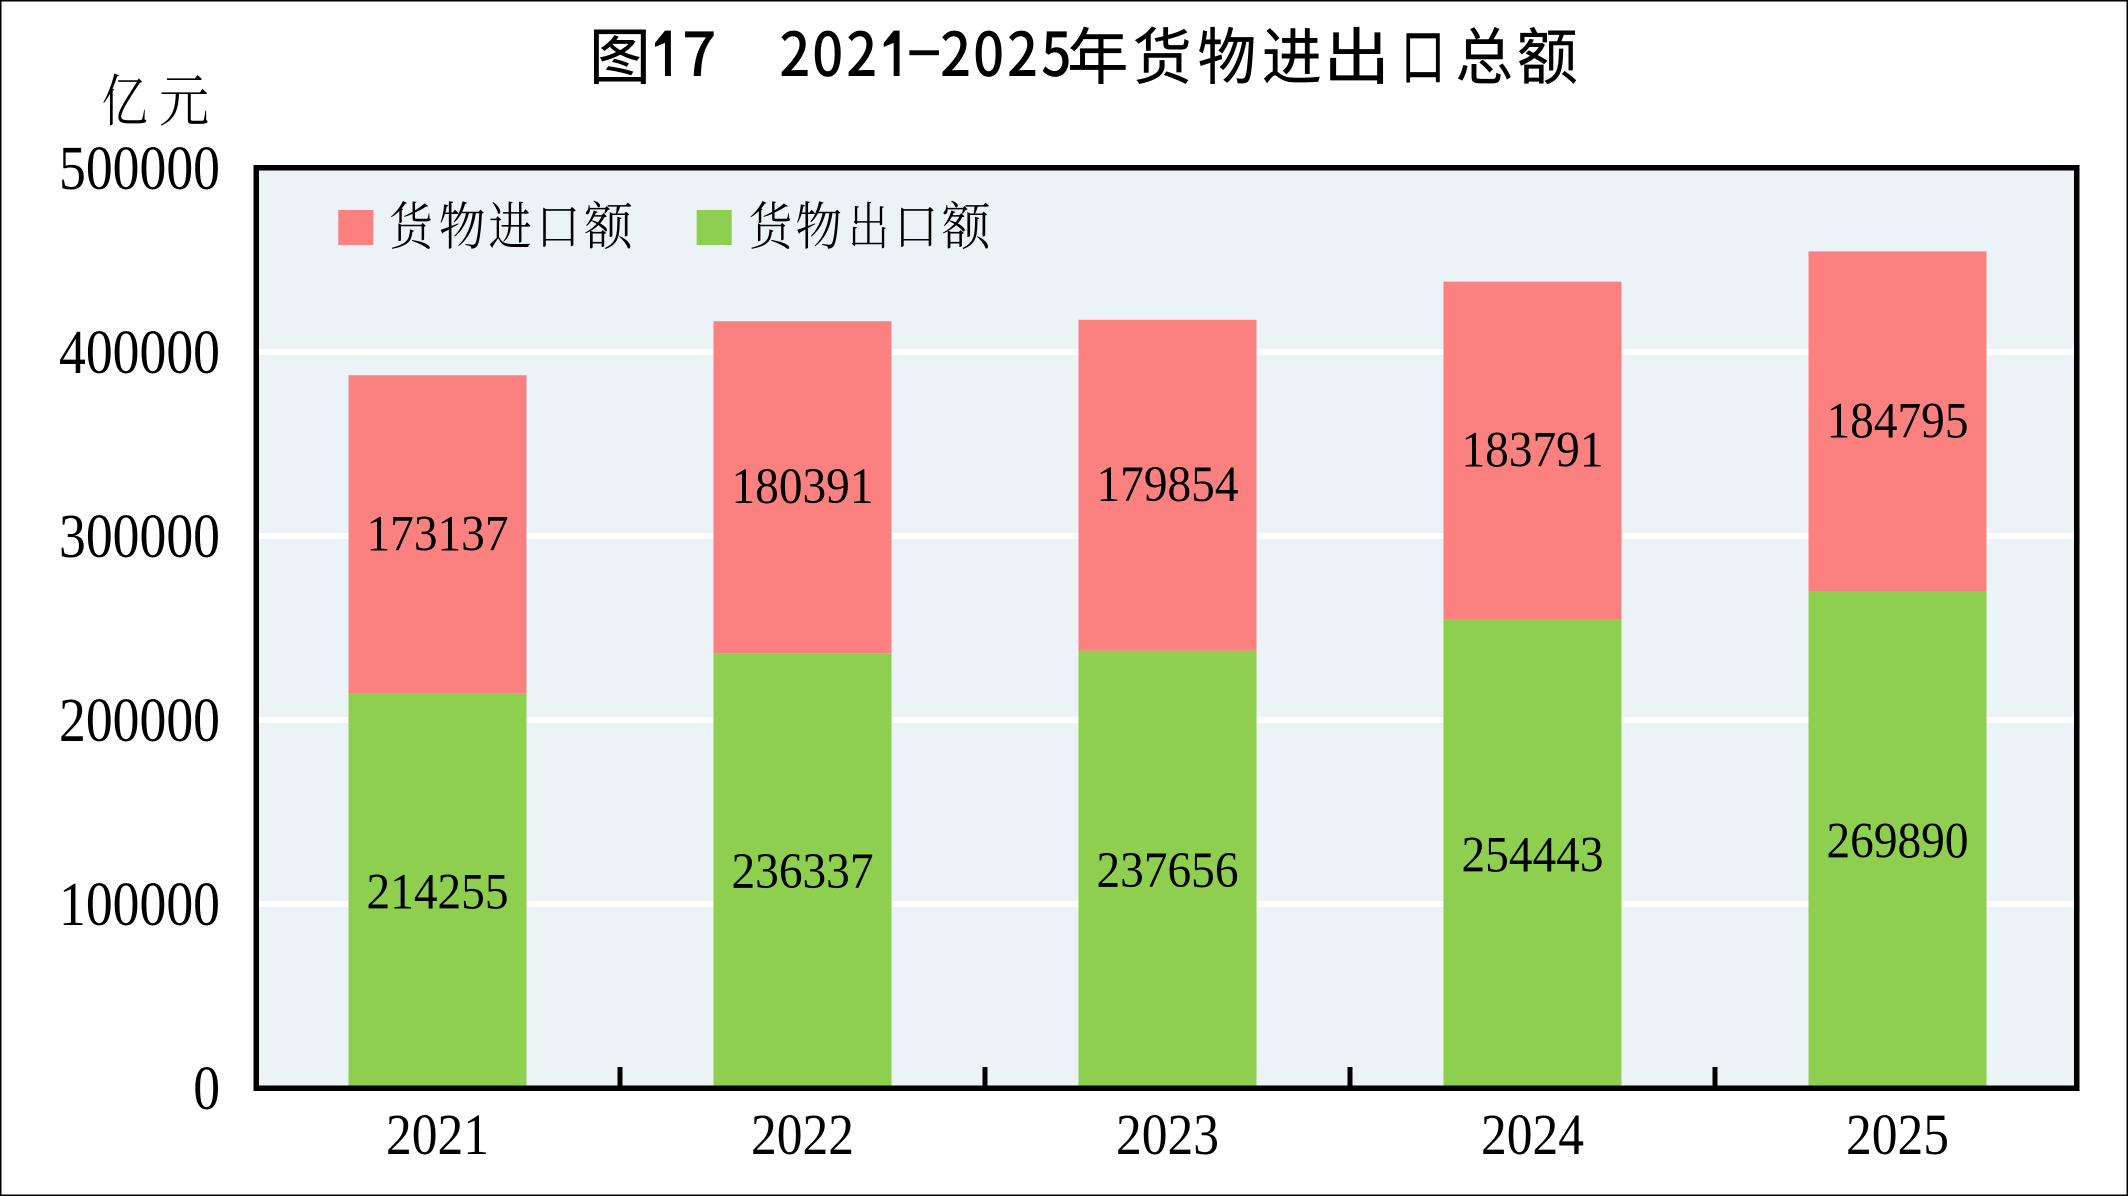 The height and width of the screenshot is (1196, 2128). I want to click on svg-text: 2024, so click(1532, 1134).